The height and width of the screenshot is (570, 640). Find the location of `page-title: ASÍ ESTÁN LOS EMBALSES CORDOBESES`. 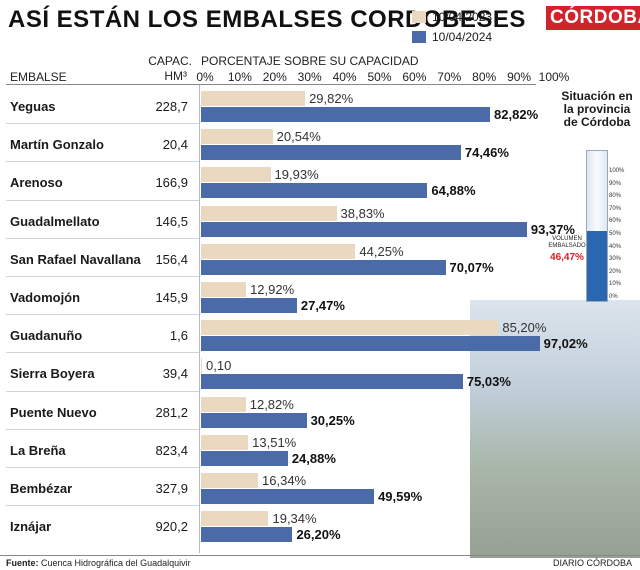

page-title: ASÍ ESTÁN LOS EMBALSES CORDOBESES is located at coordinates (267, 19).